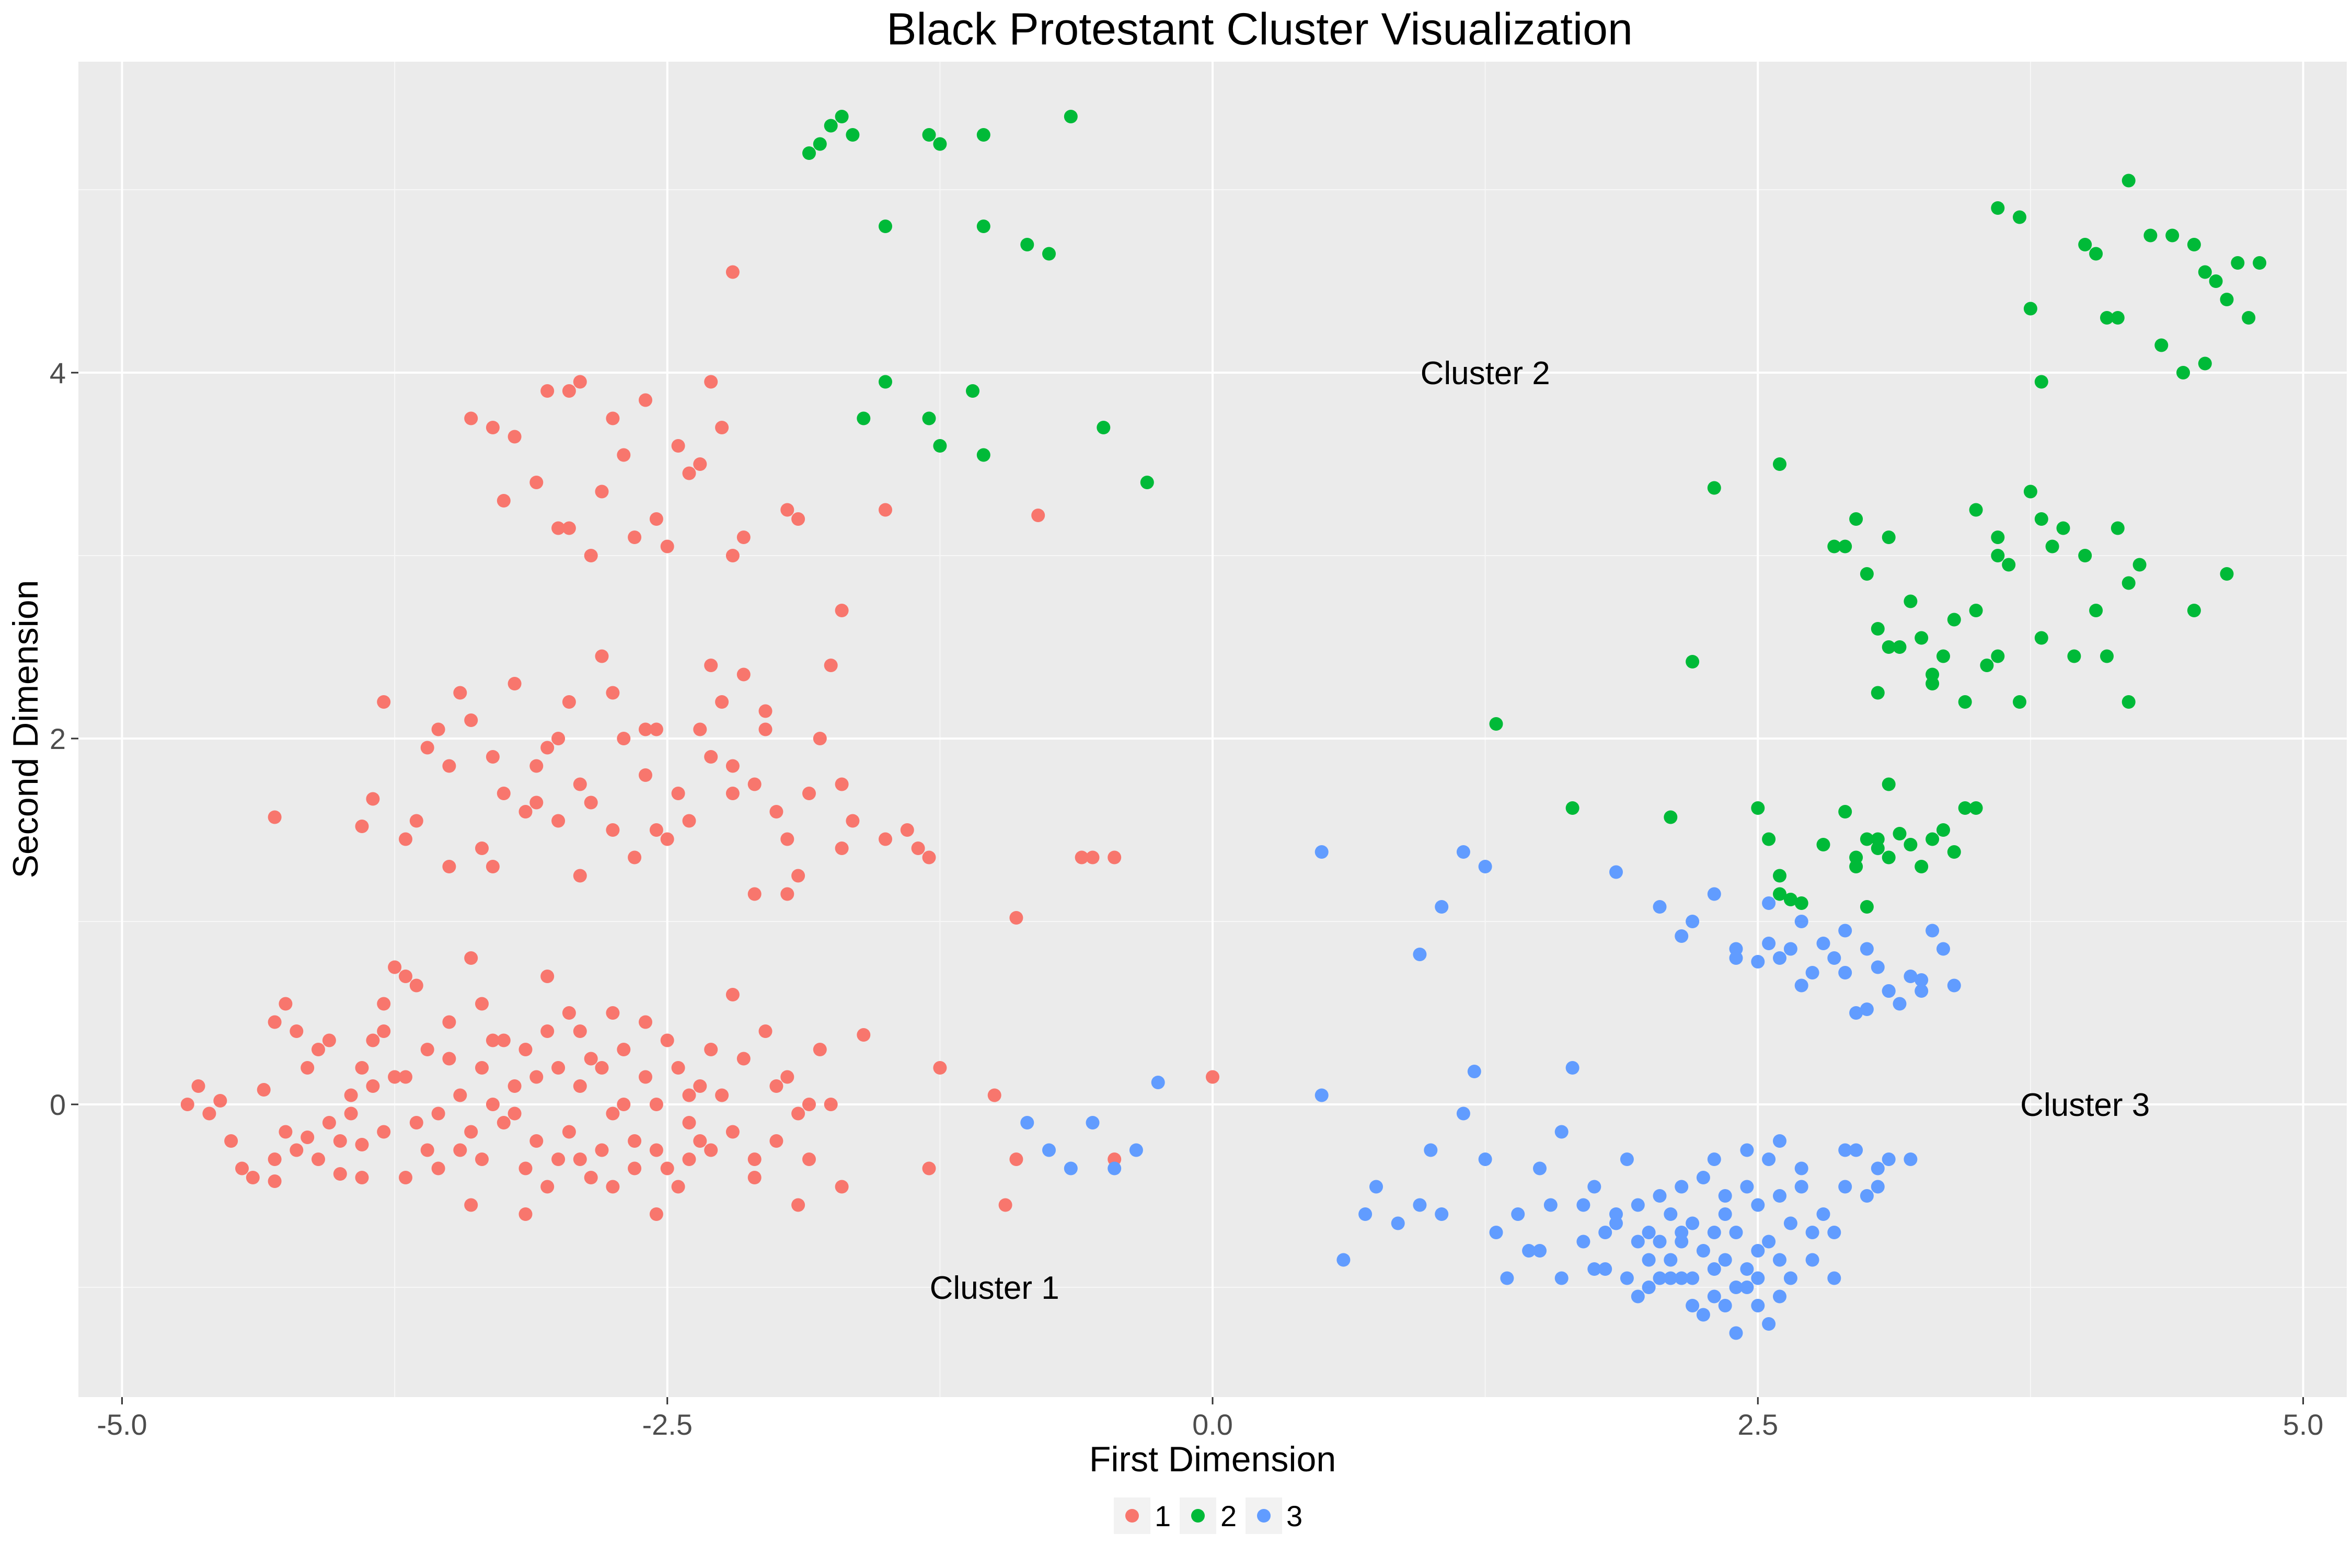  What do you see at coordinates (1228, 1516) in the screenshot?
I see `legend-label: 2` at bounding box center [1228, 1516].